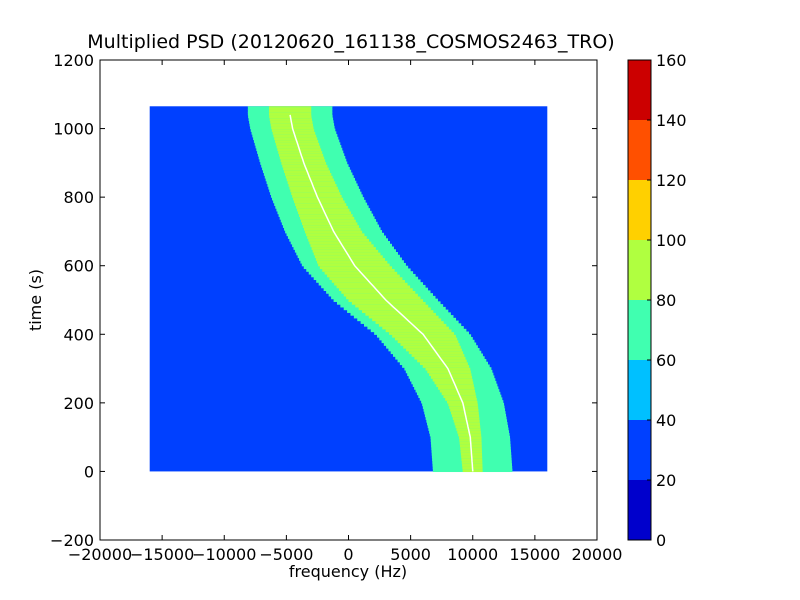 The image size is (800, 600). Describe the element at coordinates (666, 360) in the screenshot. I see `colorbar-tick-label: 60` at that location.